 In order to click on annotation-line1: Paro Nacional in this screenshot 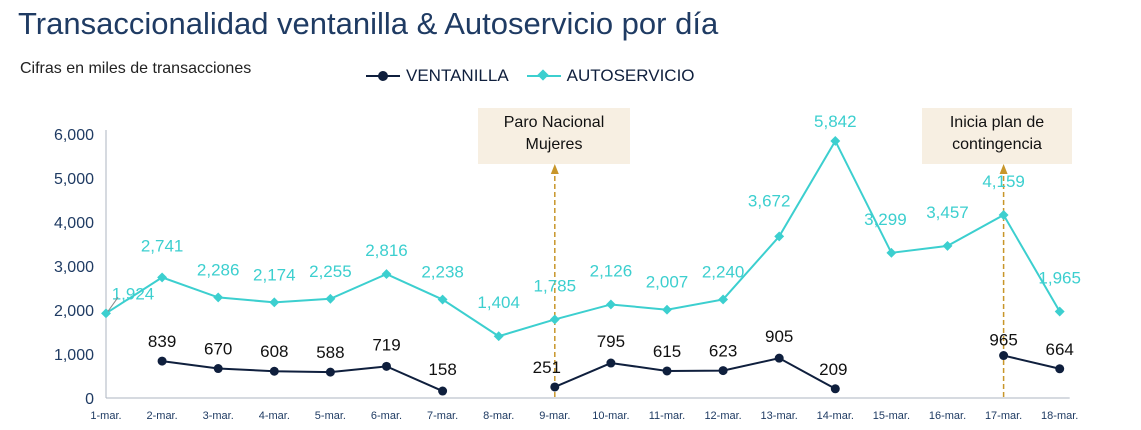, I will do `click(554, 122)`.